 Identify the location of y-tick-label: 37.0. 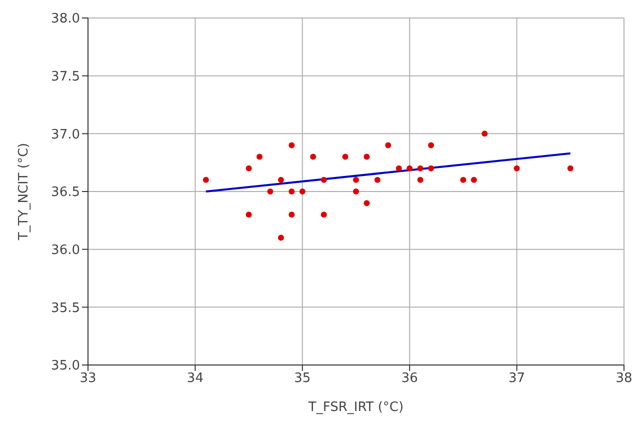
(65, 134).